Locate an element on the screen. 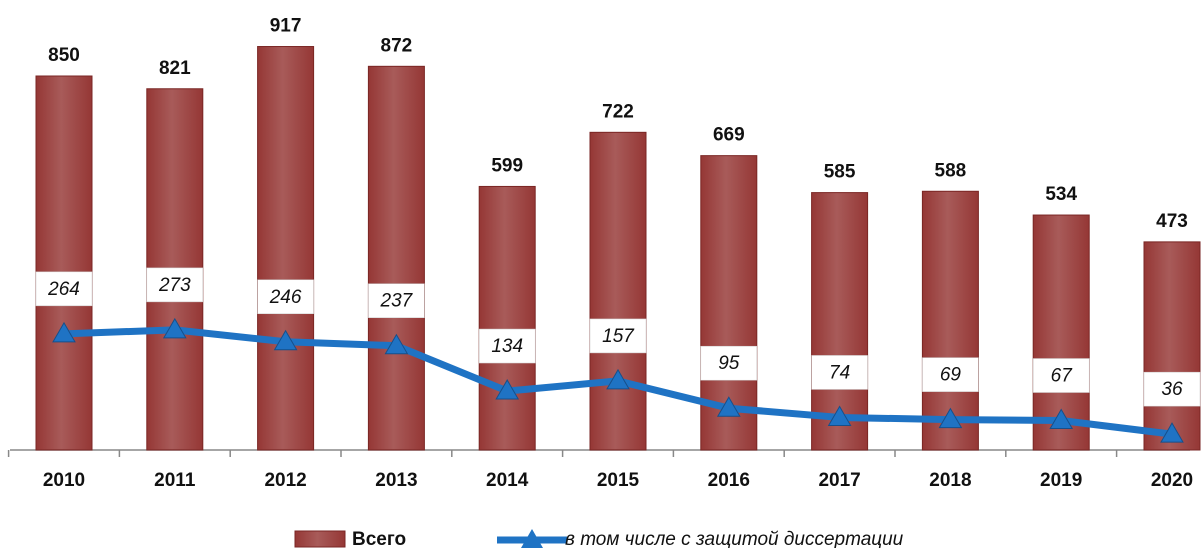 This screenshot has height=548, width=1201. line-value-label: 264 is located at coordinates (63, 289).